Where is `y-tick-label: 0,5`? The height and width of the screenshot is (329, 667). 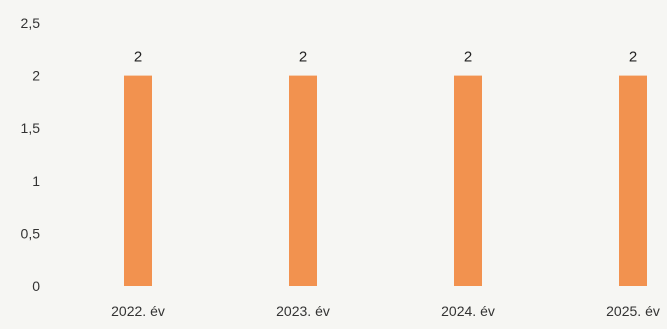
y-tick-label: 0,5 is located at coordinates (31, 233).